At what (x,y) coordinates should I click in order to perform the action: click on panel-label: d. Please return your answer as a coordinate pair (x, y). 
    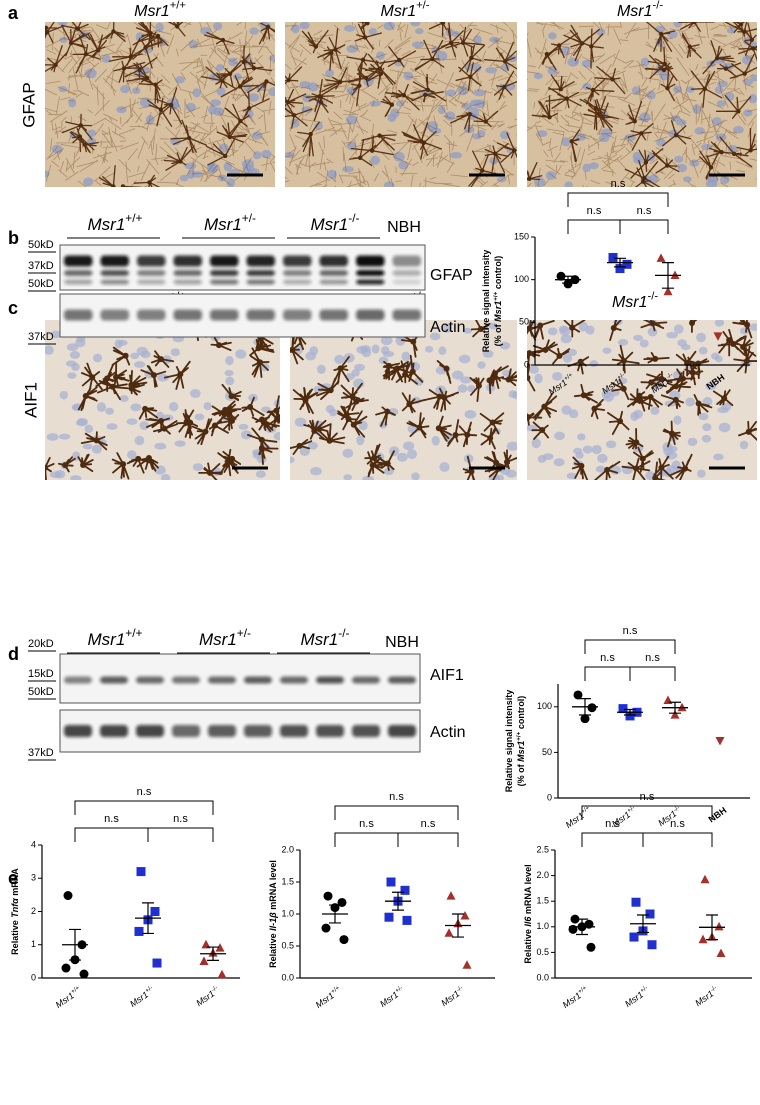
    Looking at the image, I should click on (13, 654).